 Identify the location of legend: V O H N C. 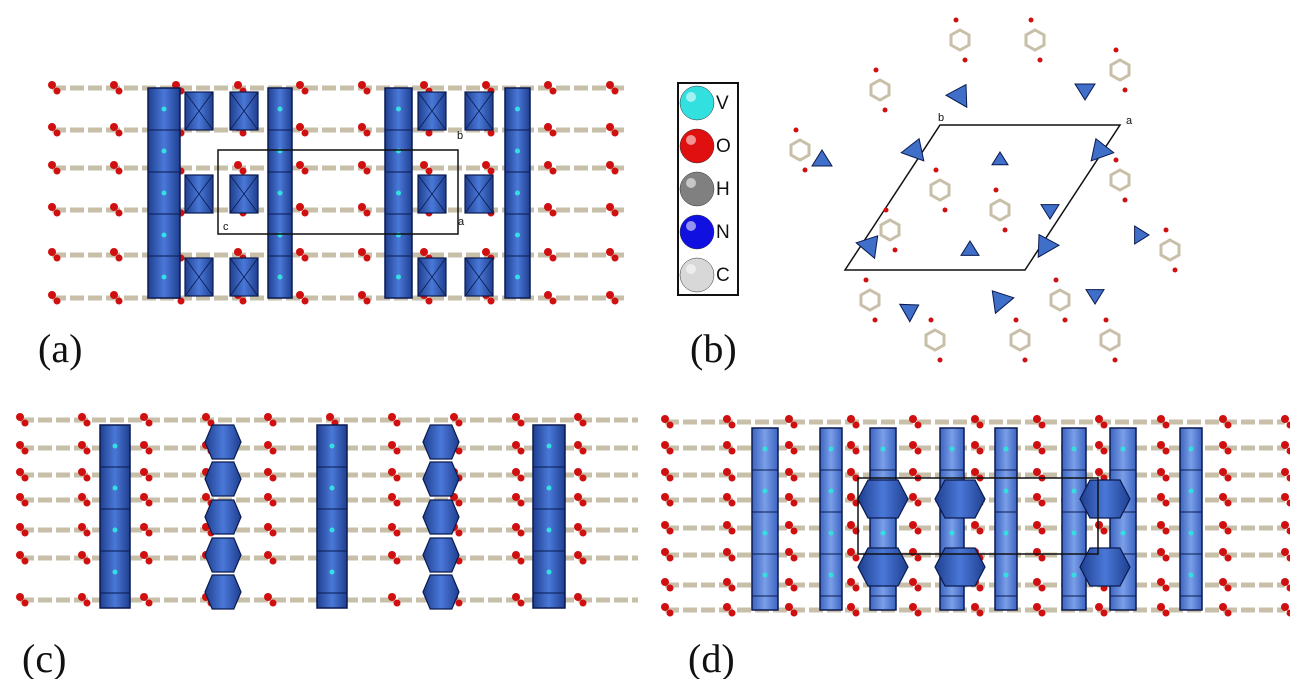
(705, 189).